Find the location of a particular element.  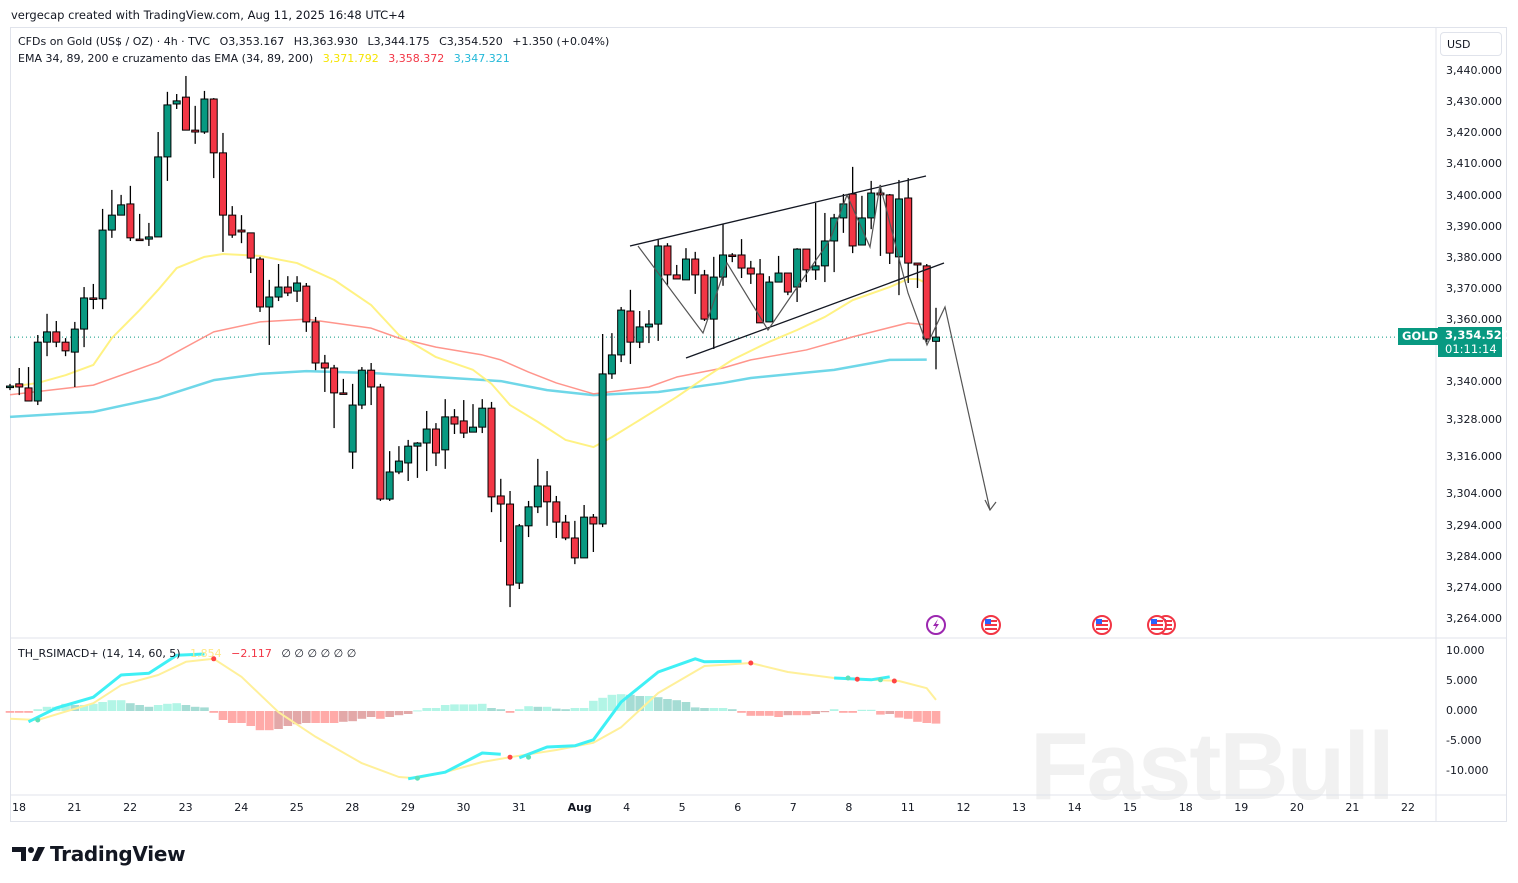

lightning-glyph is located at coordinates (936, 625).